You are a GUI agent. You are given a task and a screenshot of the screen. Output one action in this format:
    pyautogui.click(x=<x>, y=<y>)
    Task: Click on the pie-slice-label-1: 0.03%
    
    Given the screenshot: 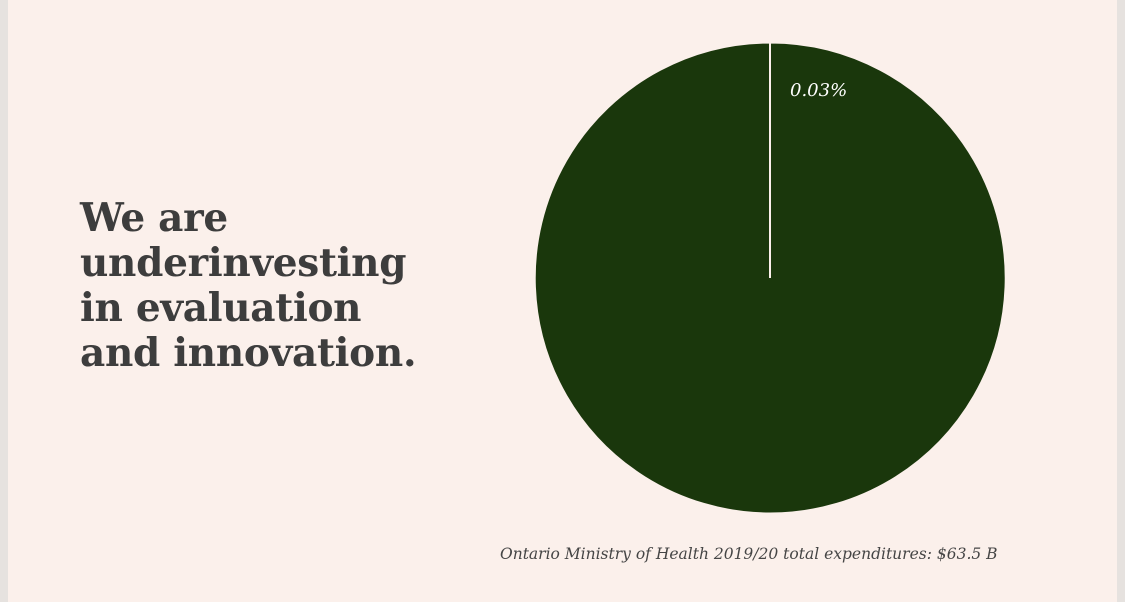 What is the action you would take?
    pyautogui.click(x=818, y=90)
    